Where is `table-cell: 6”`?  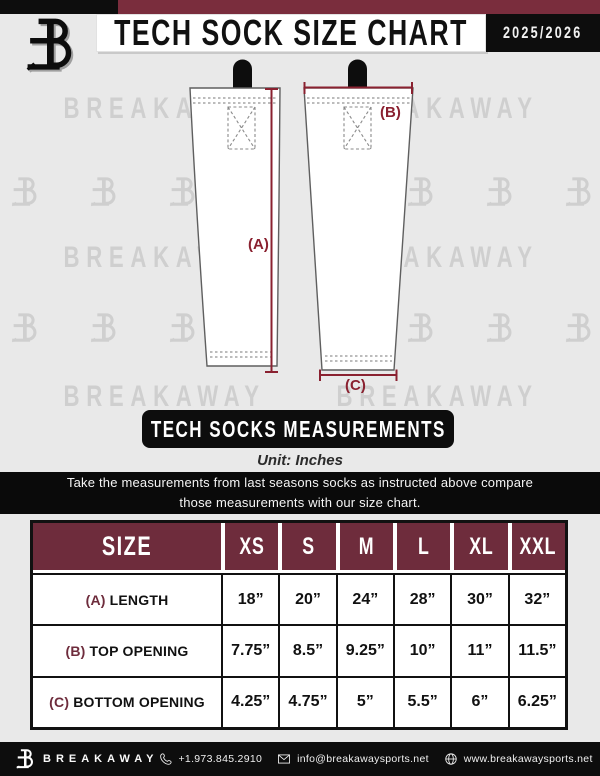
table-cell: 6” is located at coordinates (479, 701).